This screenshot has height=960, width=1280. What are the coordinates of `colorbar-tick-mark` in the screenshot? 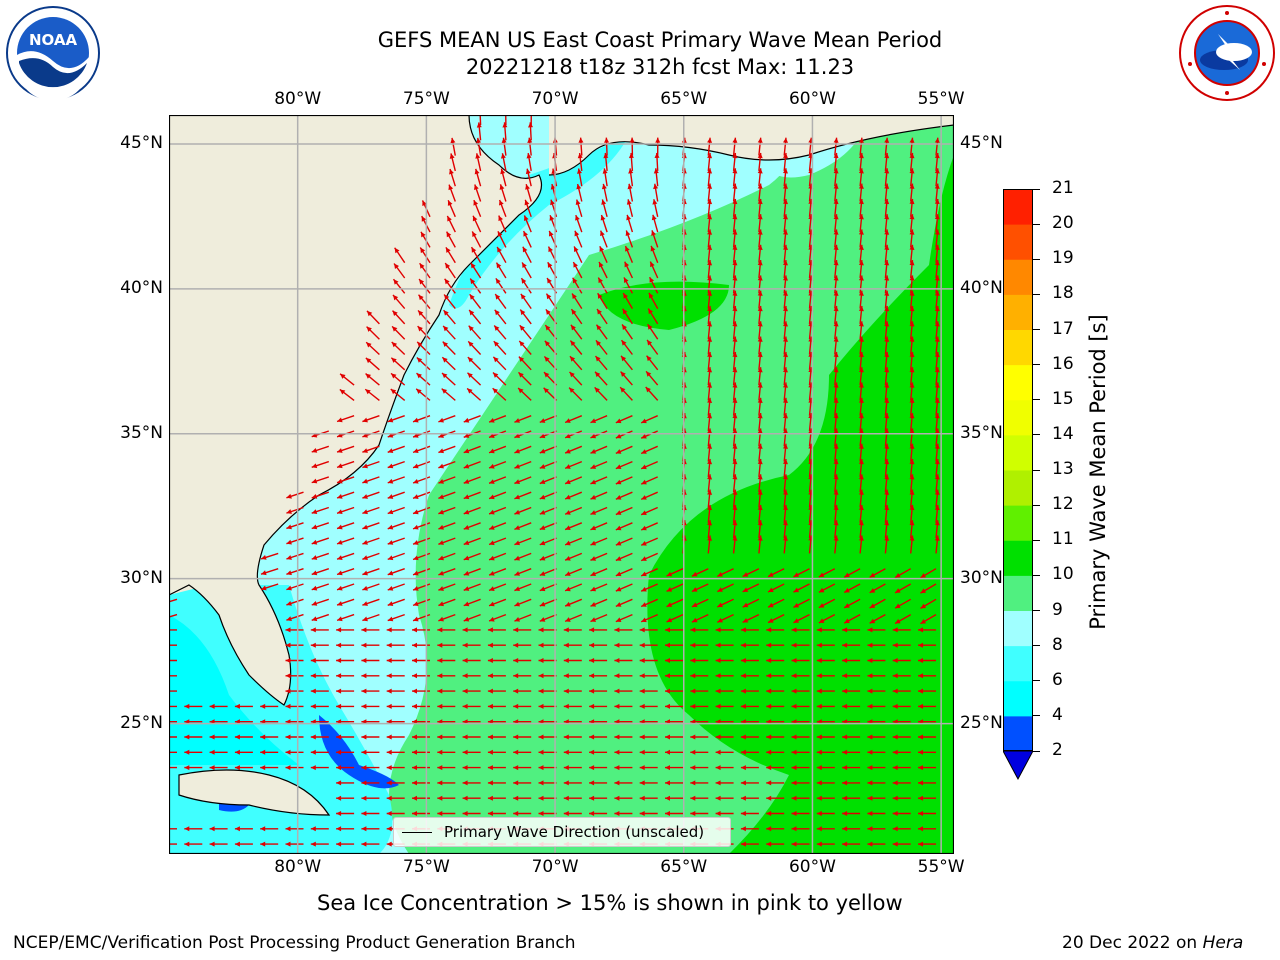 It's located at (1036, 646).